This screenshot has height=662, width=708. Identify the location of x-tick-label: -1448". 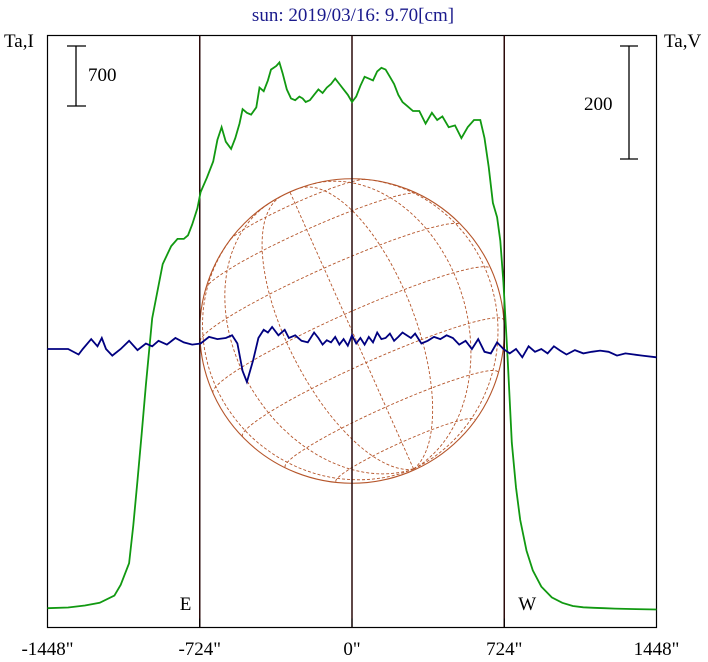
(47, 649).